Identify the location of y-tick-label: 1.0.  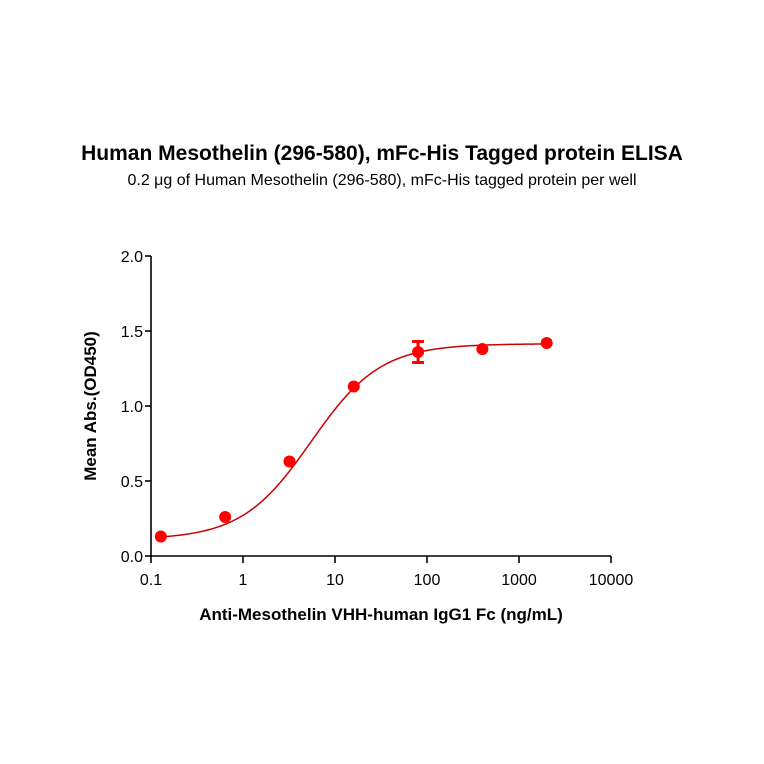
(132, 407).